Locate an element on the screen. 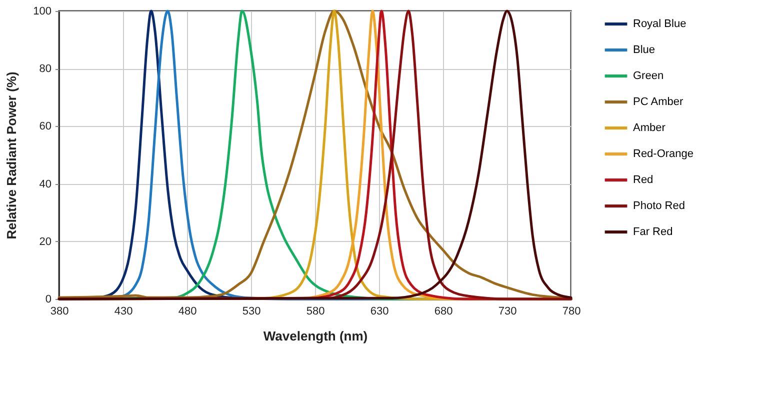 The image size is (757, 393). y-tick-label: 60 is located at coordinates (45, 126).